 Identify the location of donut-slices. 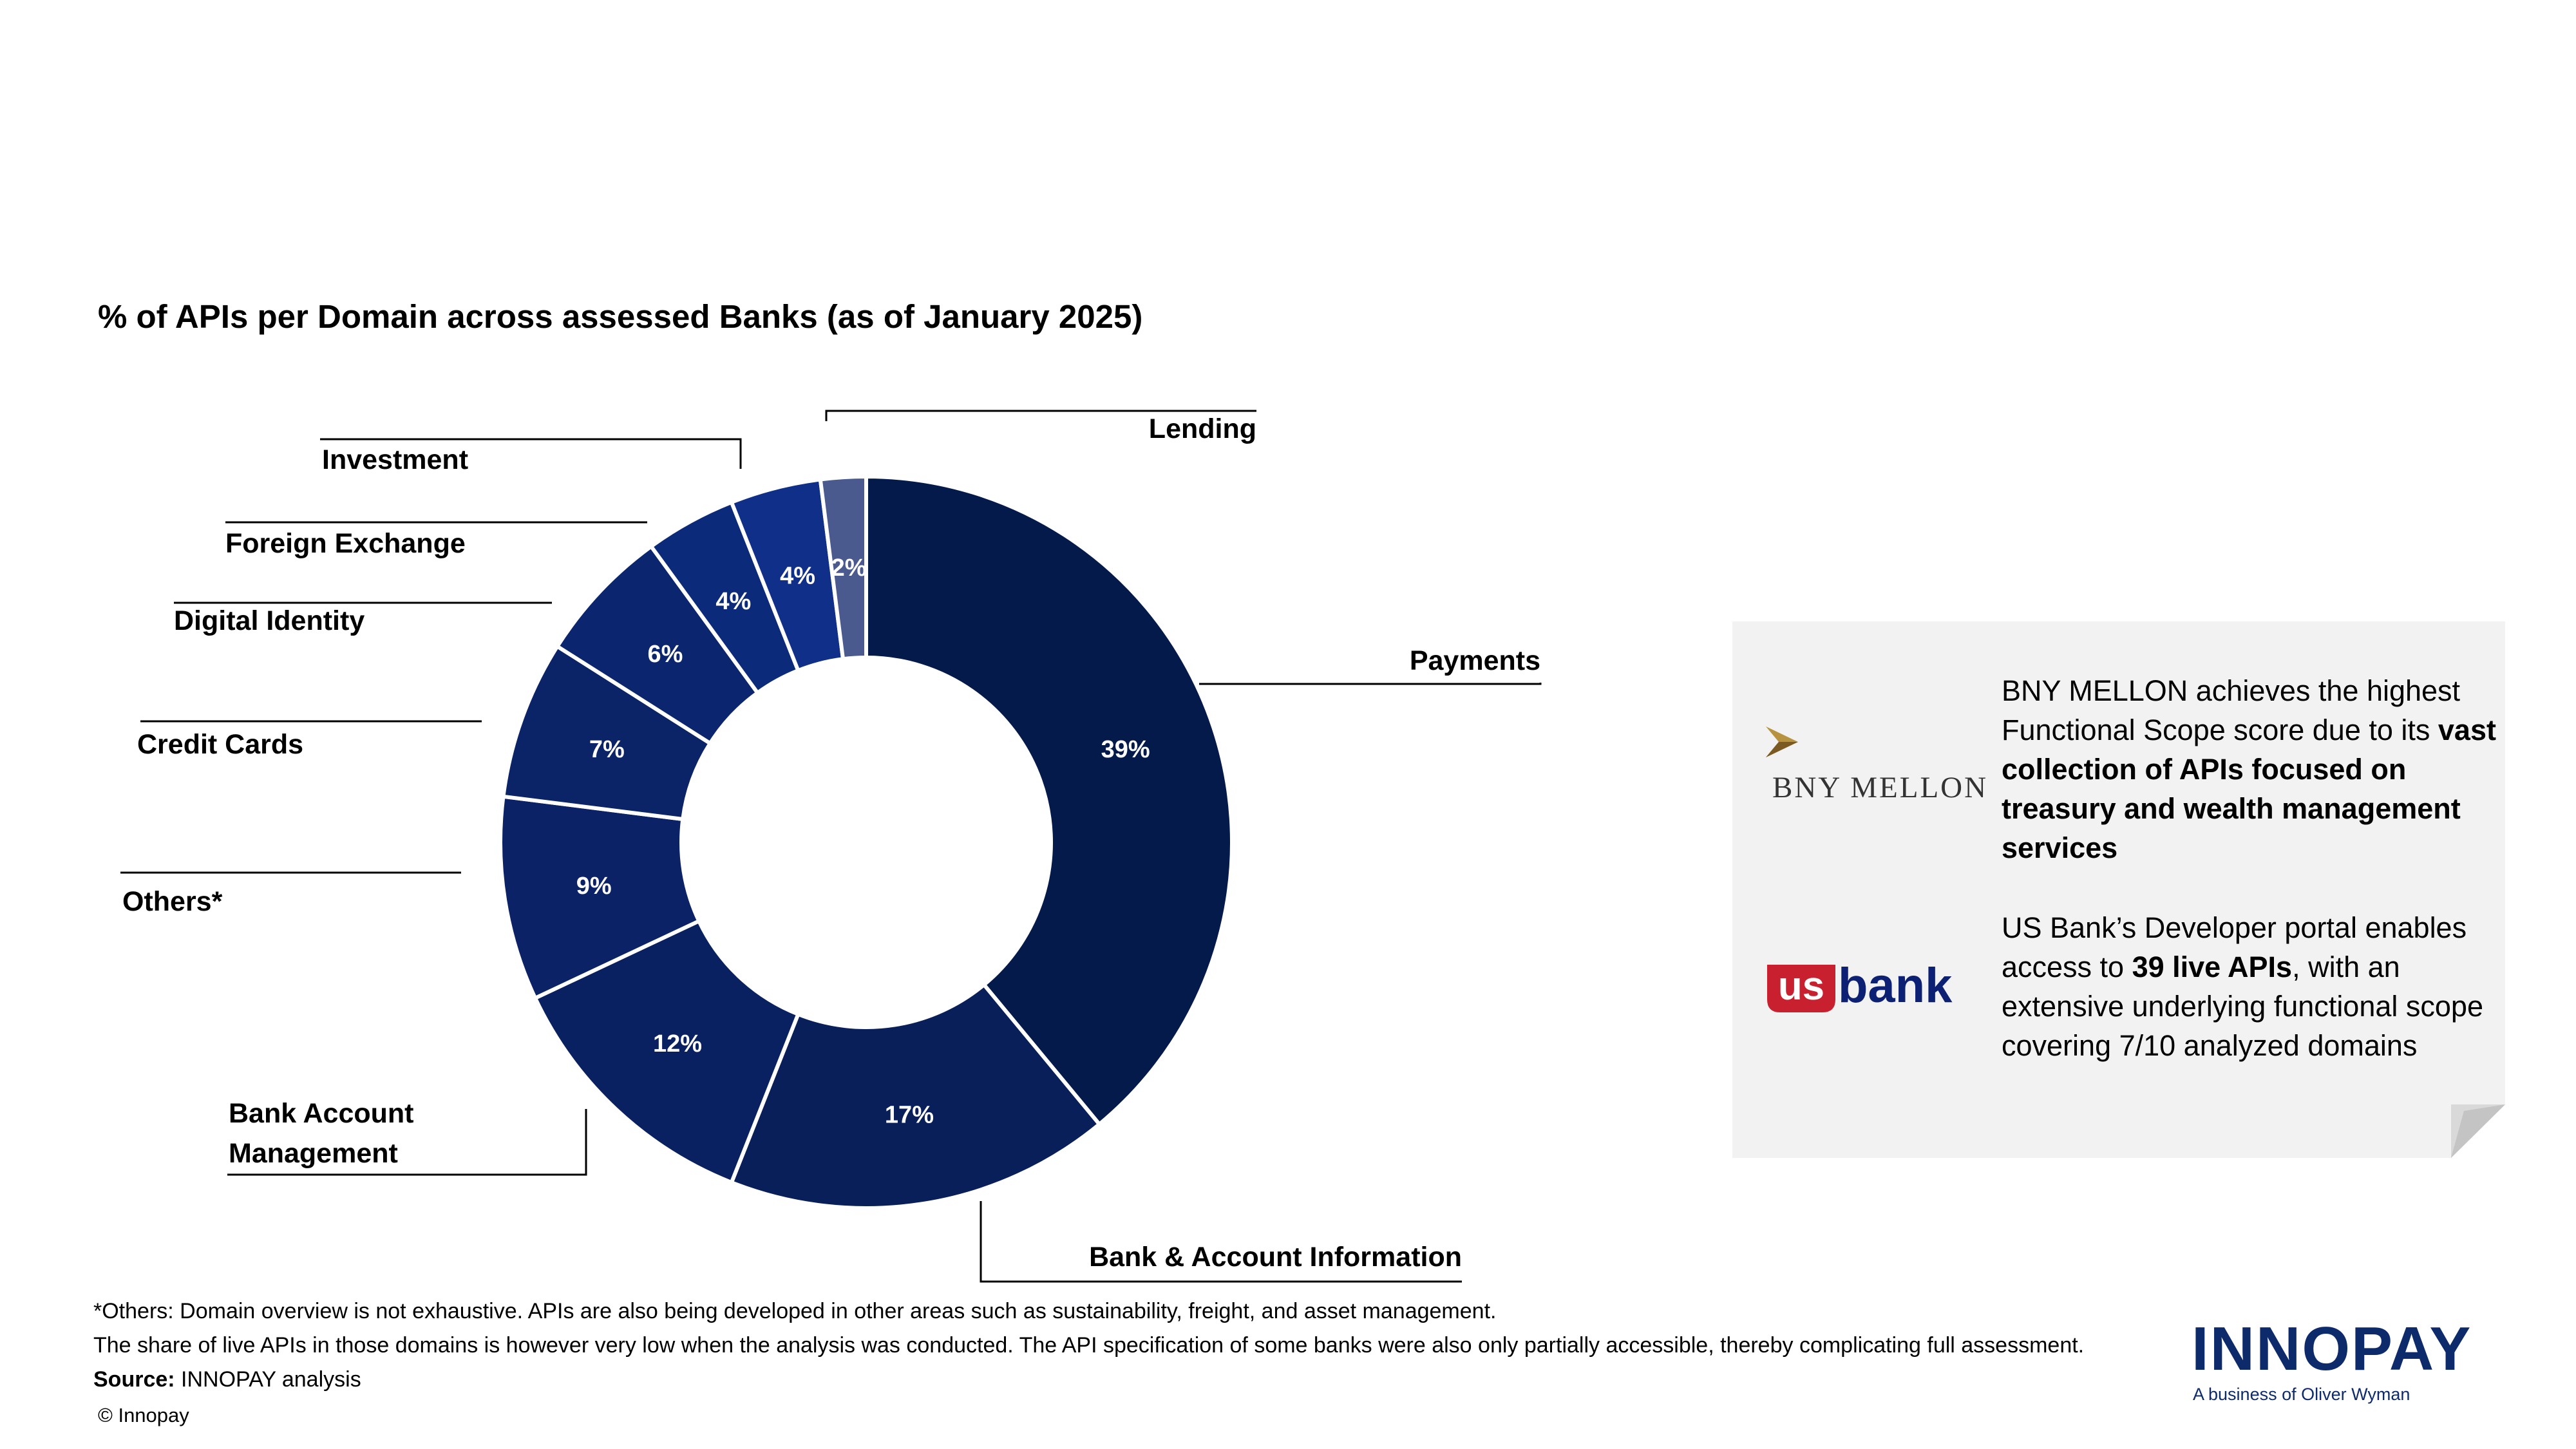
(866, 842).